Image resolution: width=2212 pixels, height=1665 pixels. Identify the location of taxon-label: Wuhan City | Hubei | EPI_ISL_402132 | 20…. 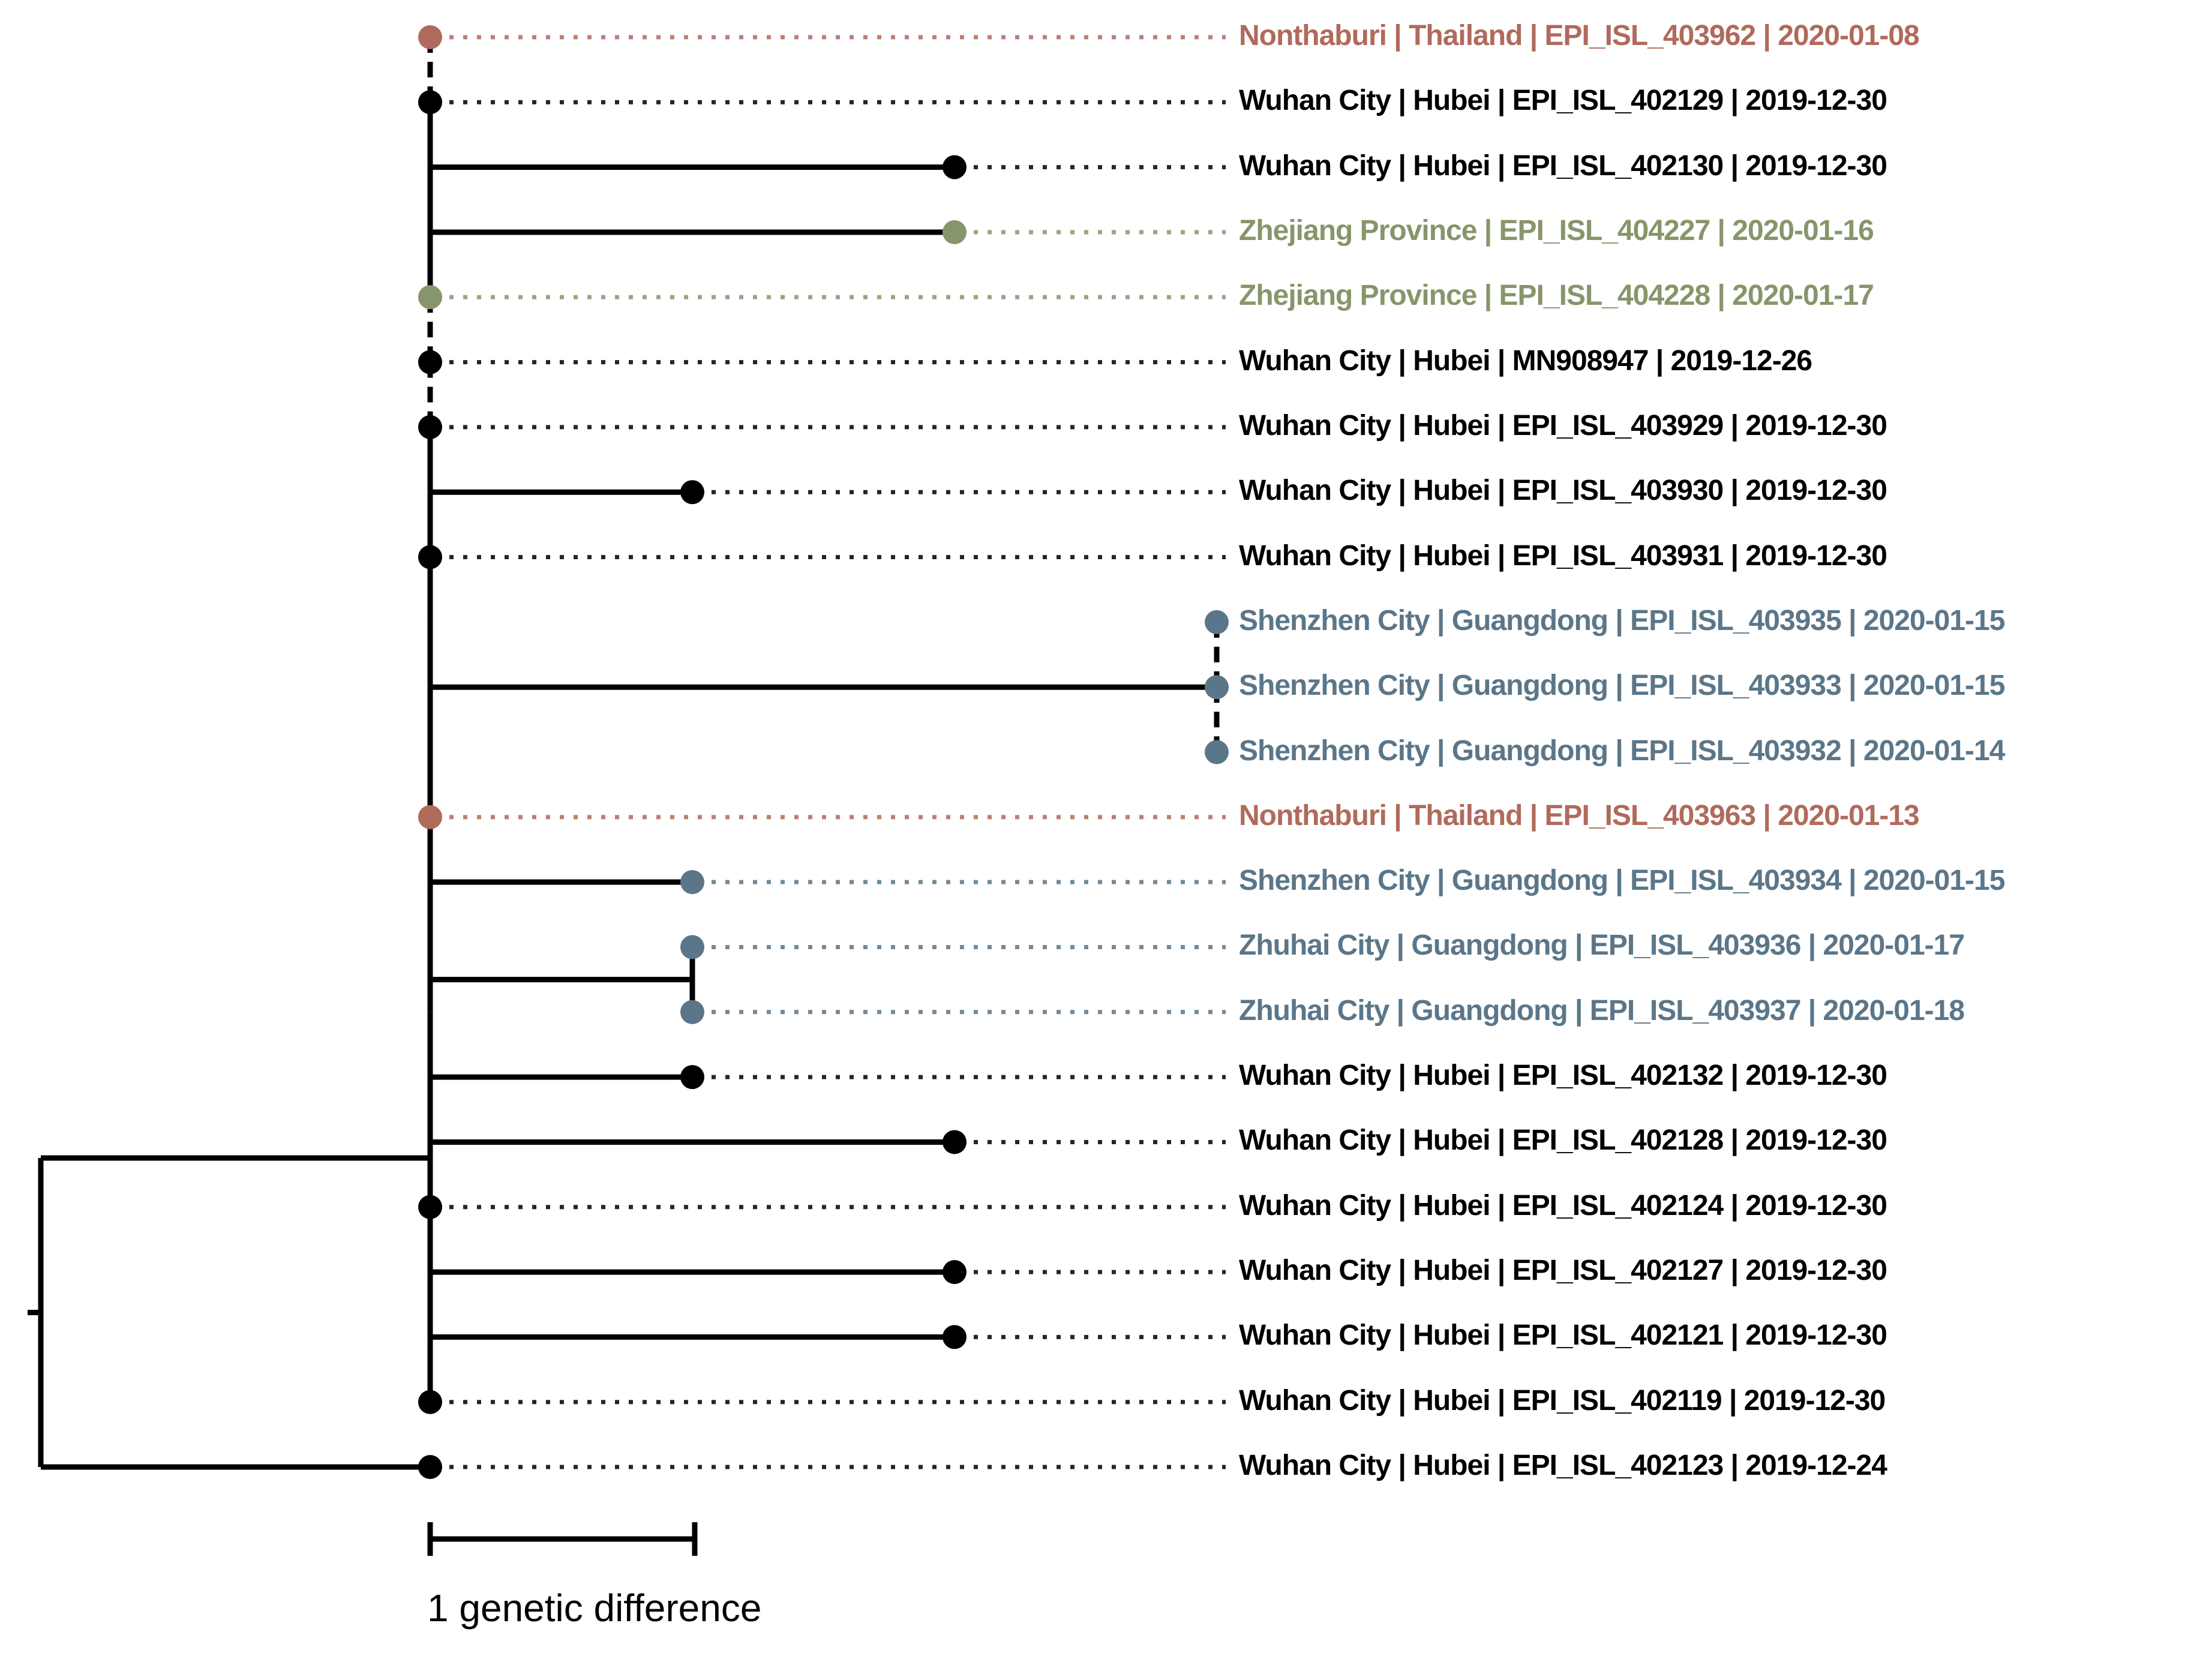
(1563, 1076).